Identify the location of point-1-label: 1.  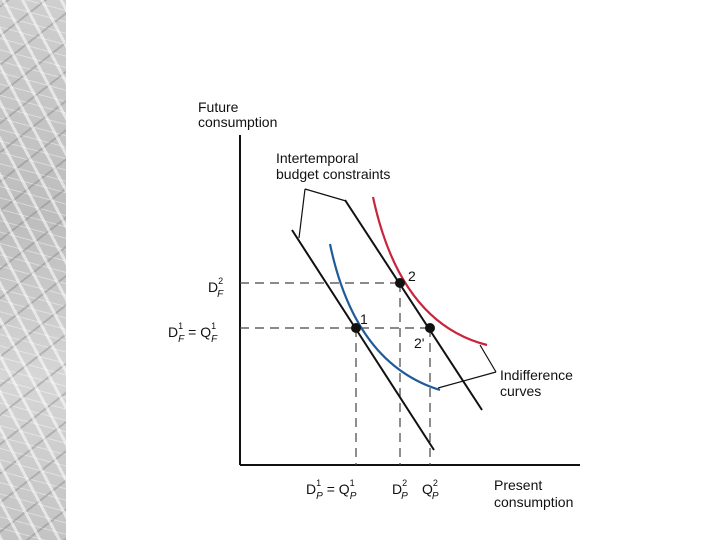
(364, 319).